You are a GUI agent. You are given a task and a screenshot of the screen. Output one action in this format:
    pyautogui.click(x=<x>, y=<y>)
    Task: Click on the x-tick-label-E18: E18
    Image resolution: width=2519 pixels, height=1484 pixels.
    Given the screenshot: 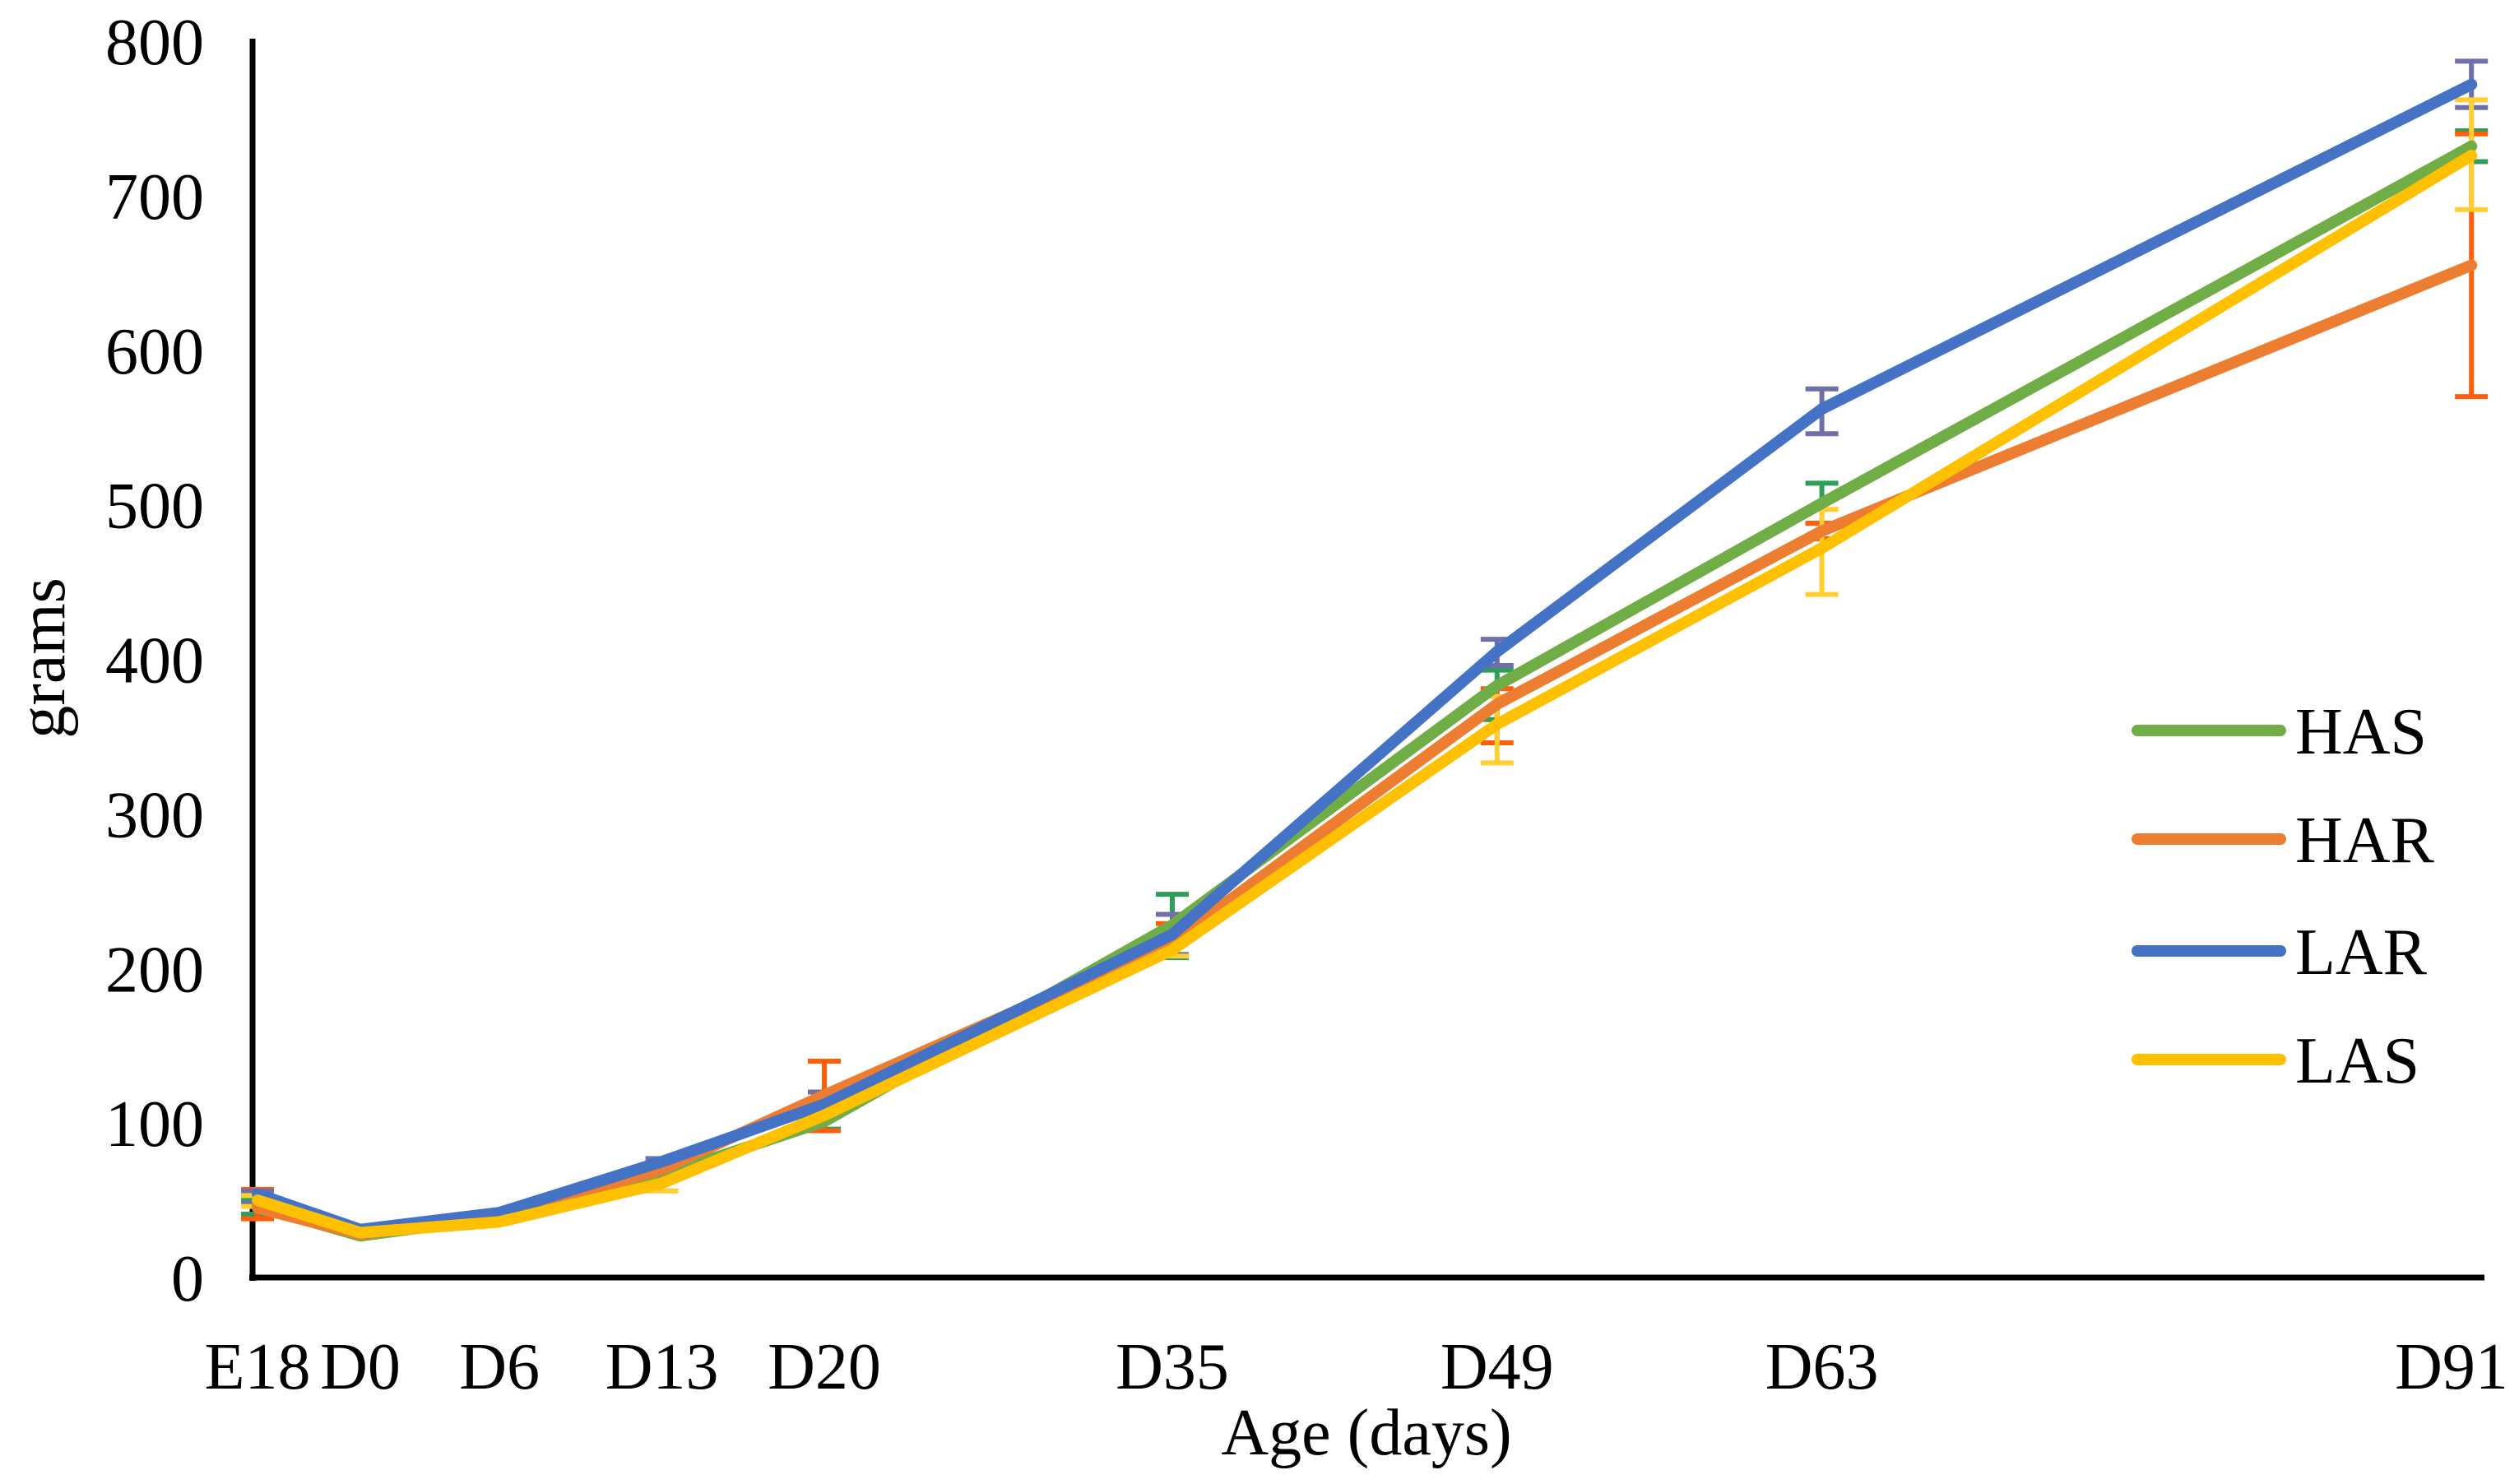 What is the action you would take?
    pyautogui.click(x=258, y=1367)
    